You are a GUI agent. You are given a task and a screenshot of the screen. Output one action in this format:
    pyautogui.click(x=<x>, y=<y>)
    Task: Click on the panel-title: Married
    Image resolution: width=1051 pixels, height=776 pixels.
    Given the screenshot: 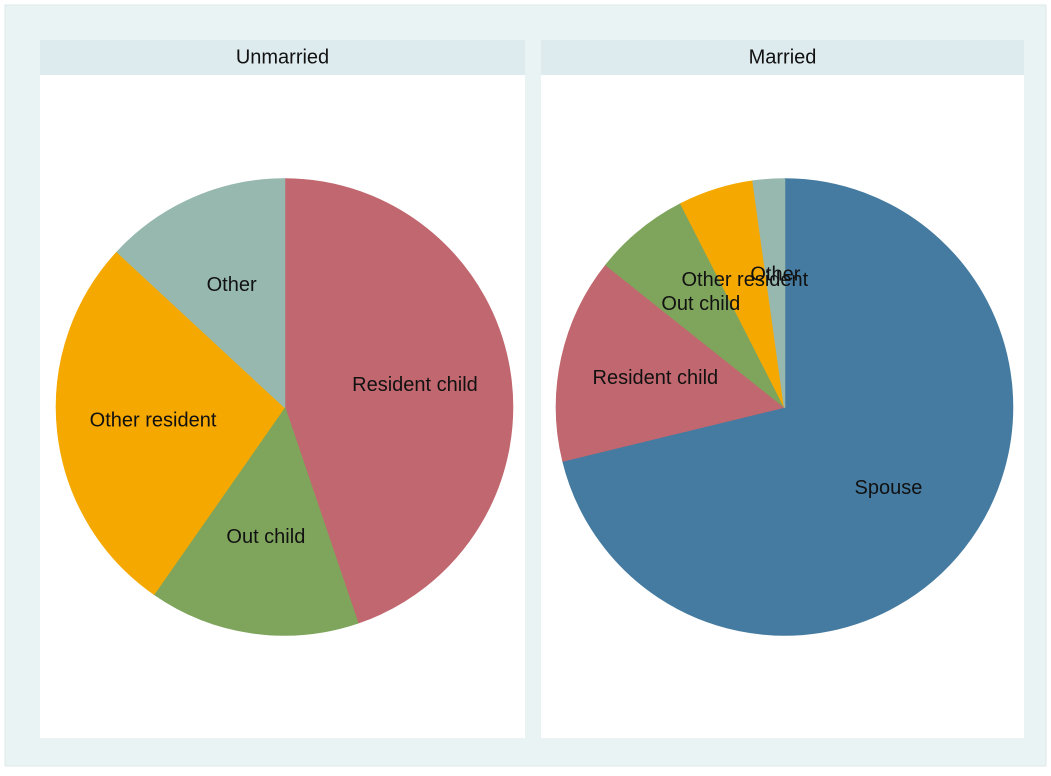 What is the action you would take?
    pyautogui.click(x=783, y=57)
    